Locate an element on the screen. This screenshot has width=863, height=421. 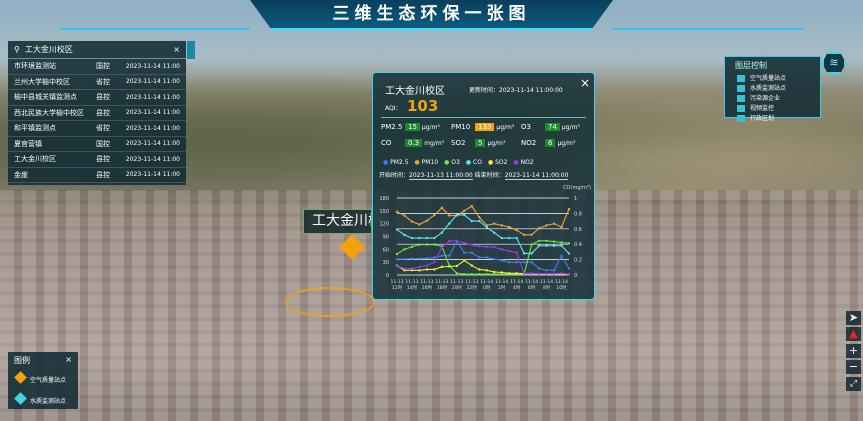
x-tick: 11-14 2时 is located at coordinates (501, 285).